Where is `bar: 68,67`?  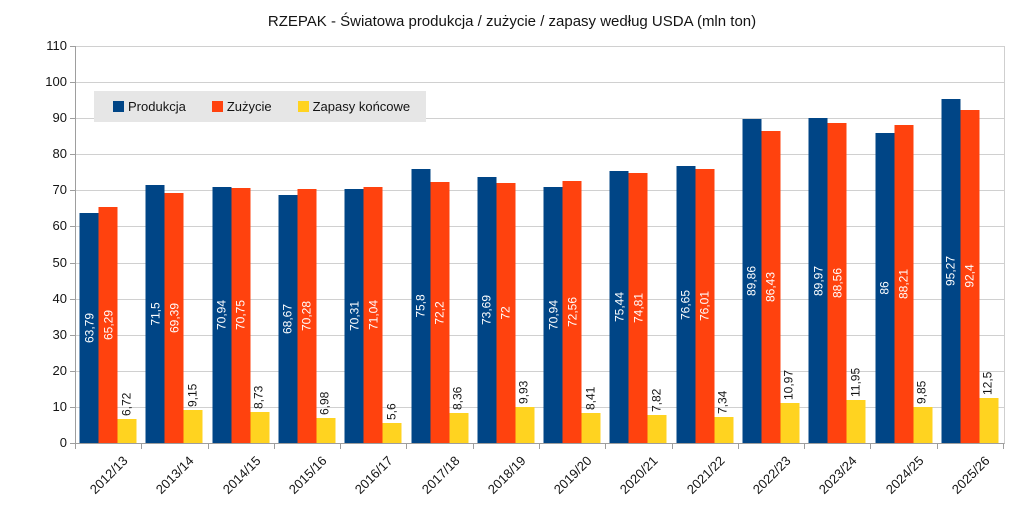
bar: 68,67 is located at coordinates (288, 319).